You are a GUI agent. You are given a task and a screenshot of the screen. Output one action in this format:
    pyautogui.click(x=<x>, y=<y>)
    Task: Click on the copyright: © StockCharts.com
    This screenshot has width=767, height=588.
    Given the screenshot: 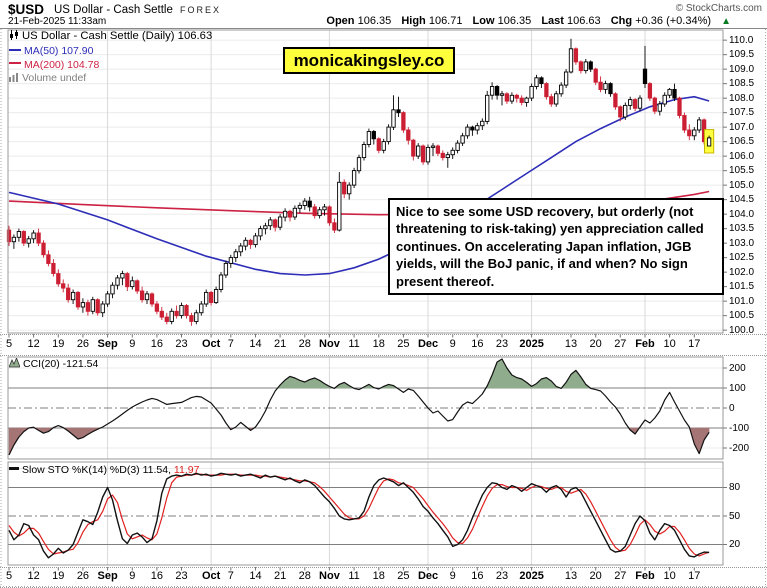 What is the action you would take?
    pyautogui.click(x=718, y=8)
    